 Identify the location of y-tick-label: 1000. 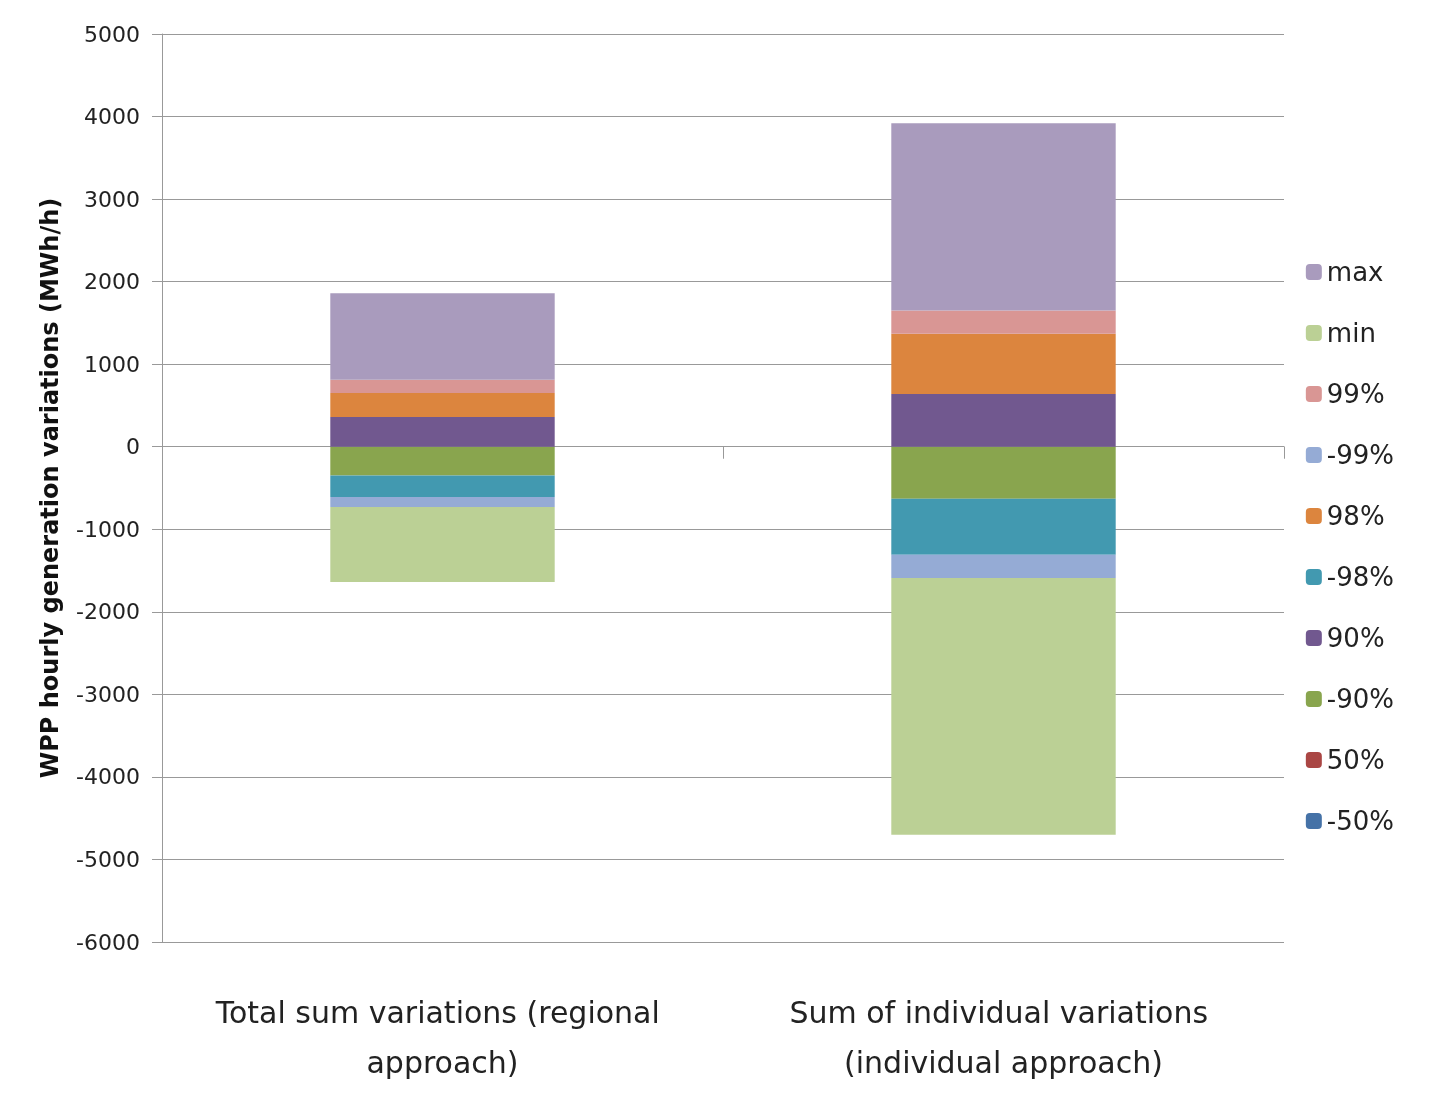
(112, 364).